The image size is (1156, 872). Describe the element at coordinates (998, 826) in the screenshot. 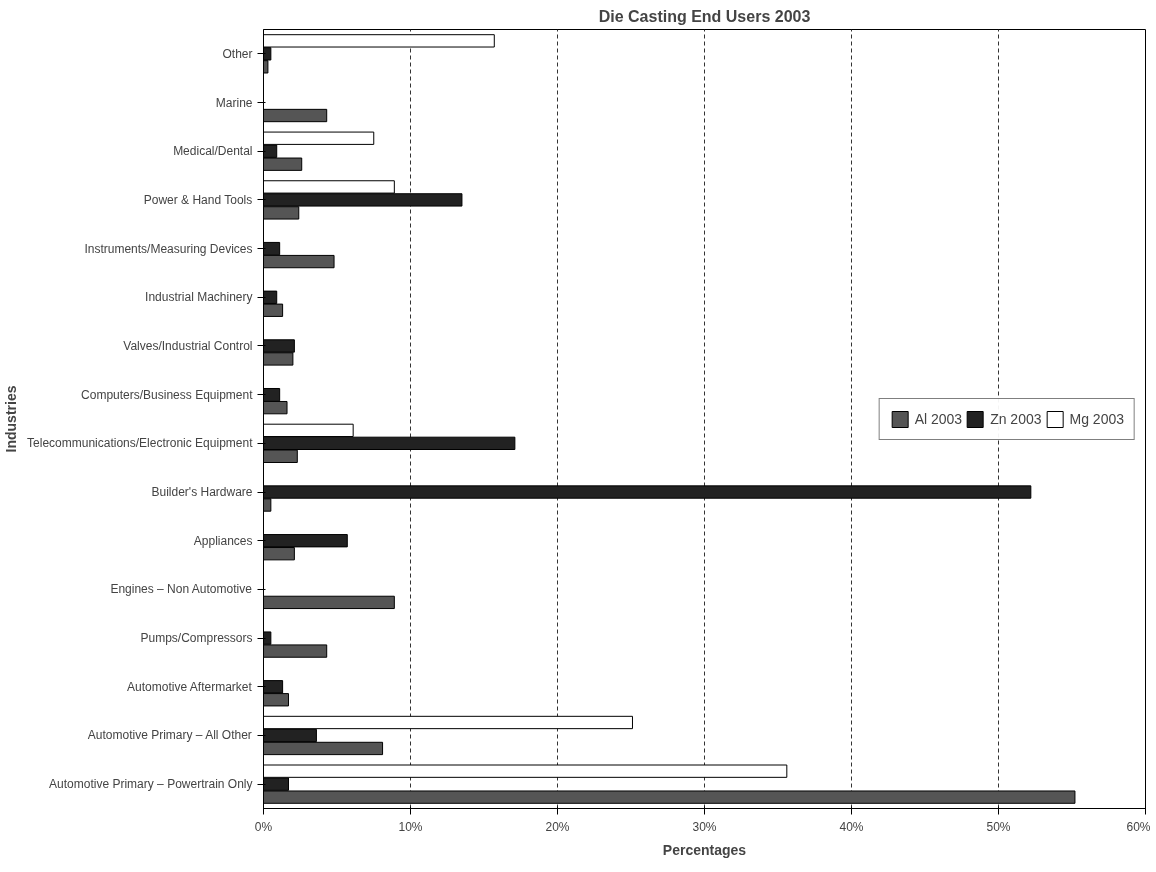

I see `x-tick-label: 50%` at that location.